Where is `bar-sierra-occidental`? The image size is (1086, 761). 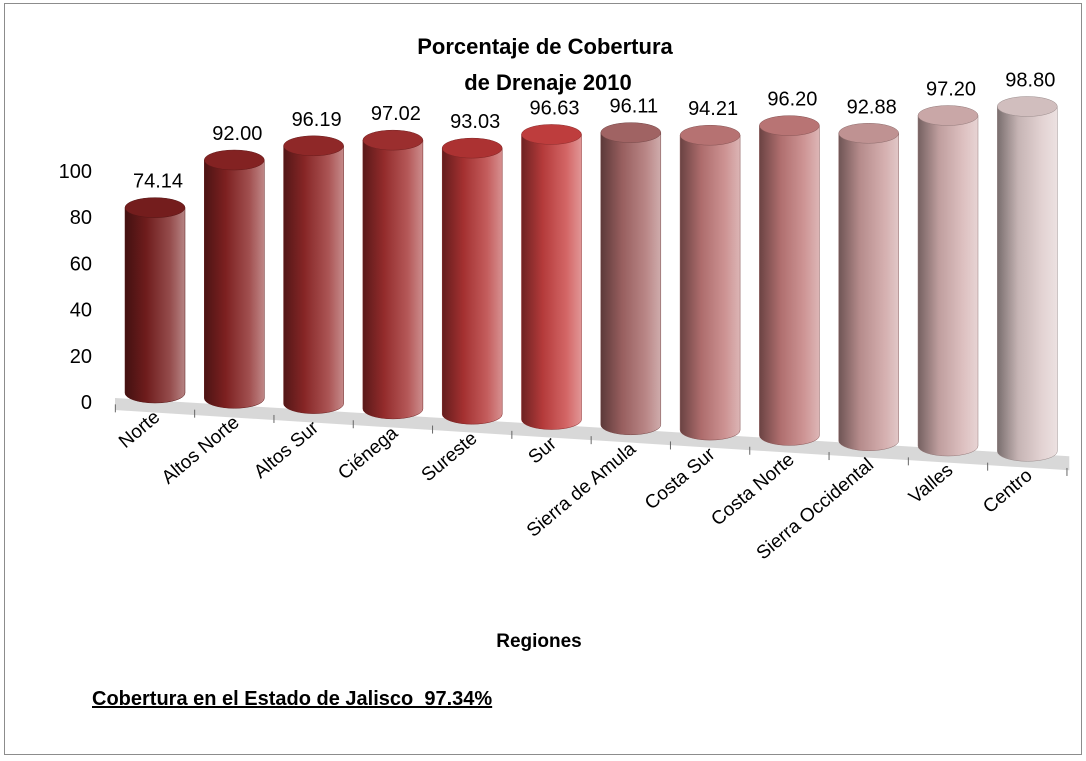 bar-sierra-occidental is located at coordinates (868, 287).